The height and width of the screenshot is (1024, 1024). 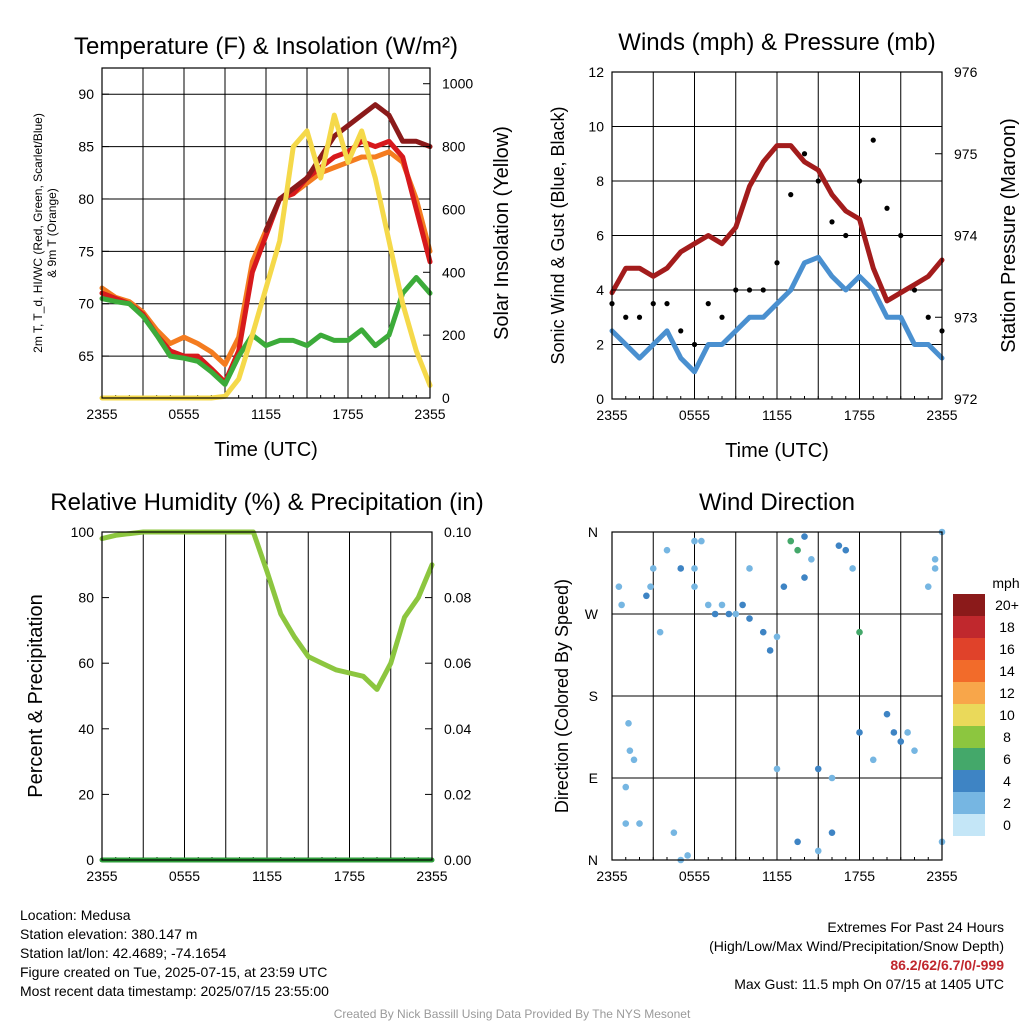 I want to click on y-right-tick-label: 0.00, so click(x=457, y=860).